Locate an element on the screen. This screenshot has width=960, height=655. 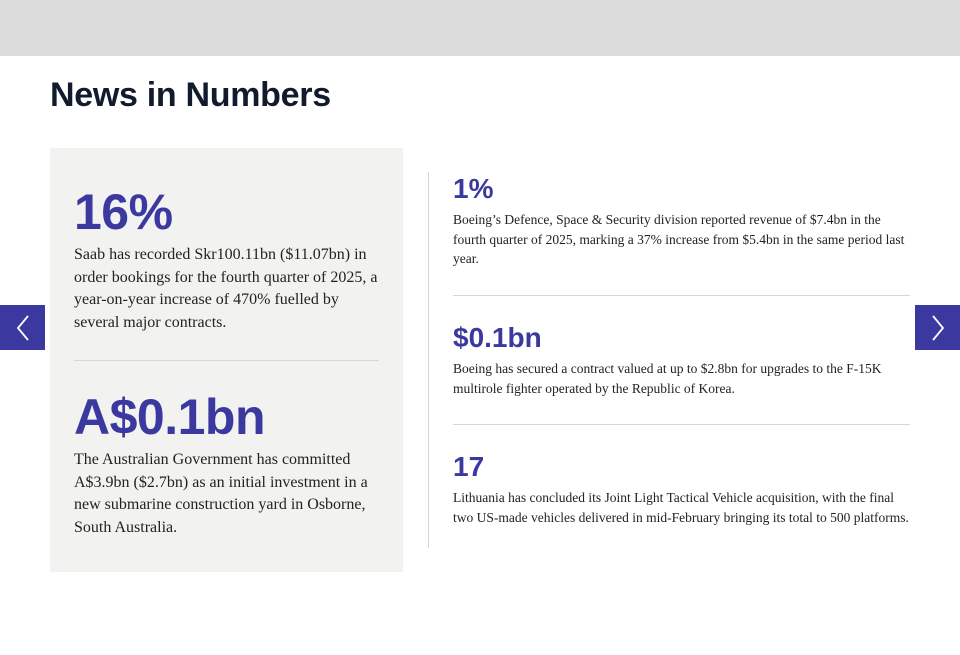
chevron-right-icon is located at coordinates (937, 327).